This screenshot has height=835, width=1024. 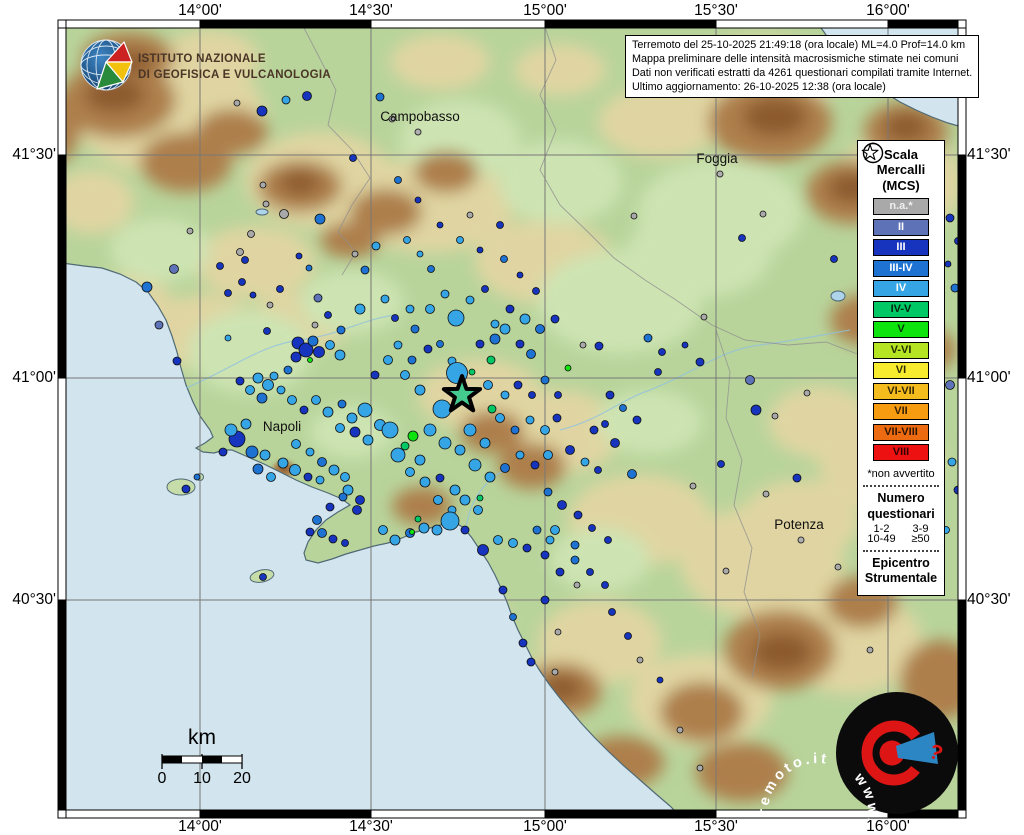 What do you see at coordinates (917, 748) in the screenshot?
I see `megaphone-icon` at bounding box center [917, 748].